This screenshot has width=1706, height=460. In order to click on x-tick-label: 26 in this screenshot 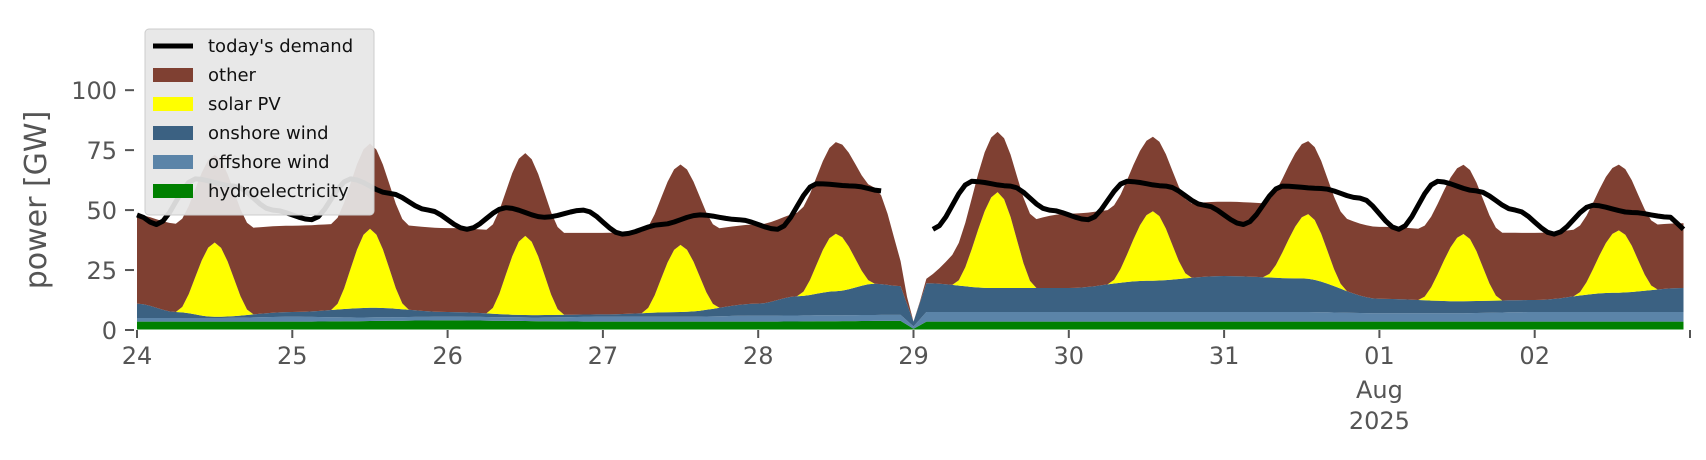, I will do `click(447, 356)`.